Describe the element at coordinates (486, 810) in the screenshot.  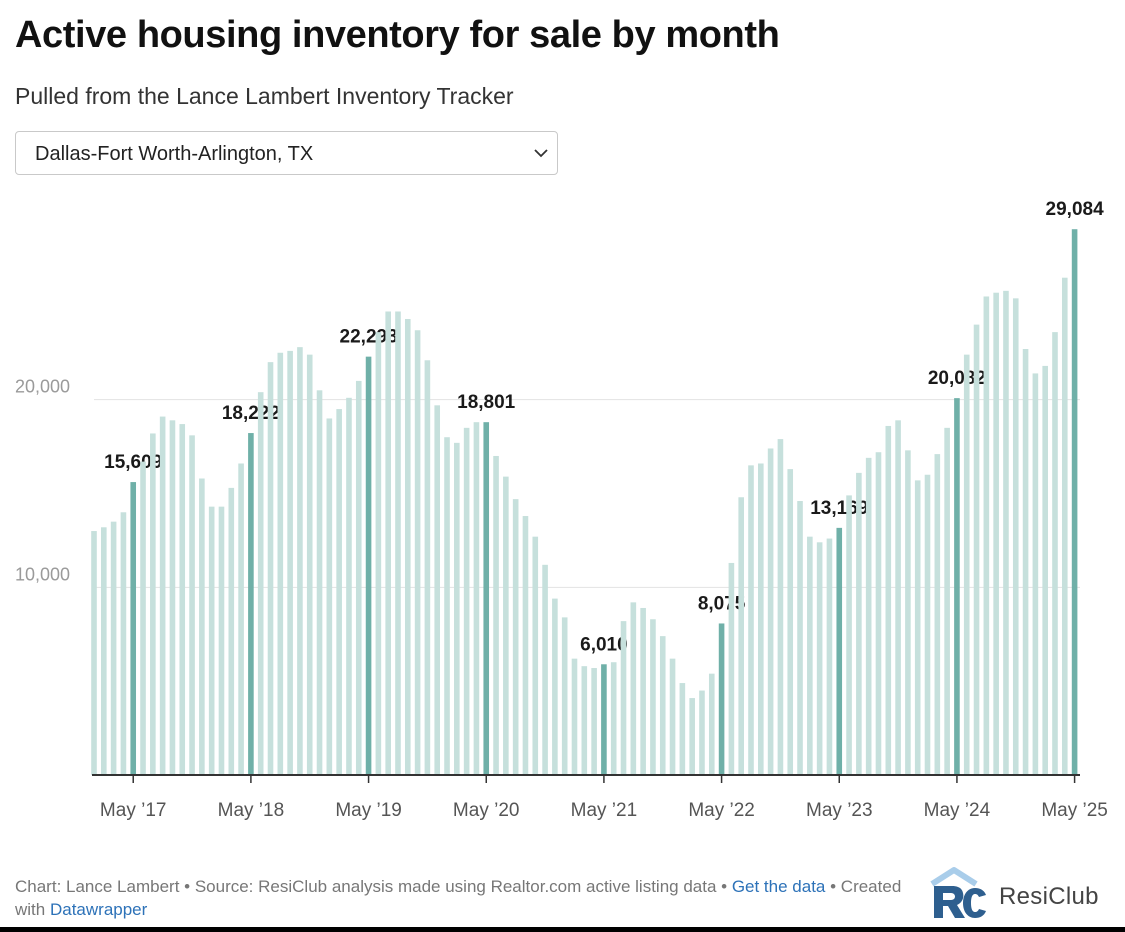
I see `x-tick-label: May ’20` at that location.